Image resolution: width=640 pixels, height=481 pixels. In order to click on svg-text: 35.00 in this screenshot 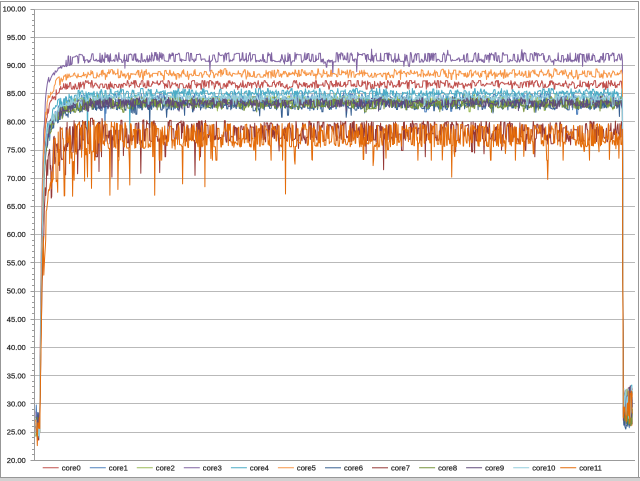, I will do `click(16, 375)`.